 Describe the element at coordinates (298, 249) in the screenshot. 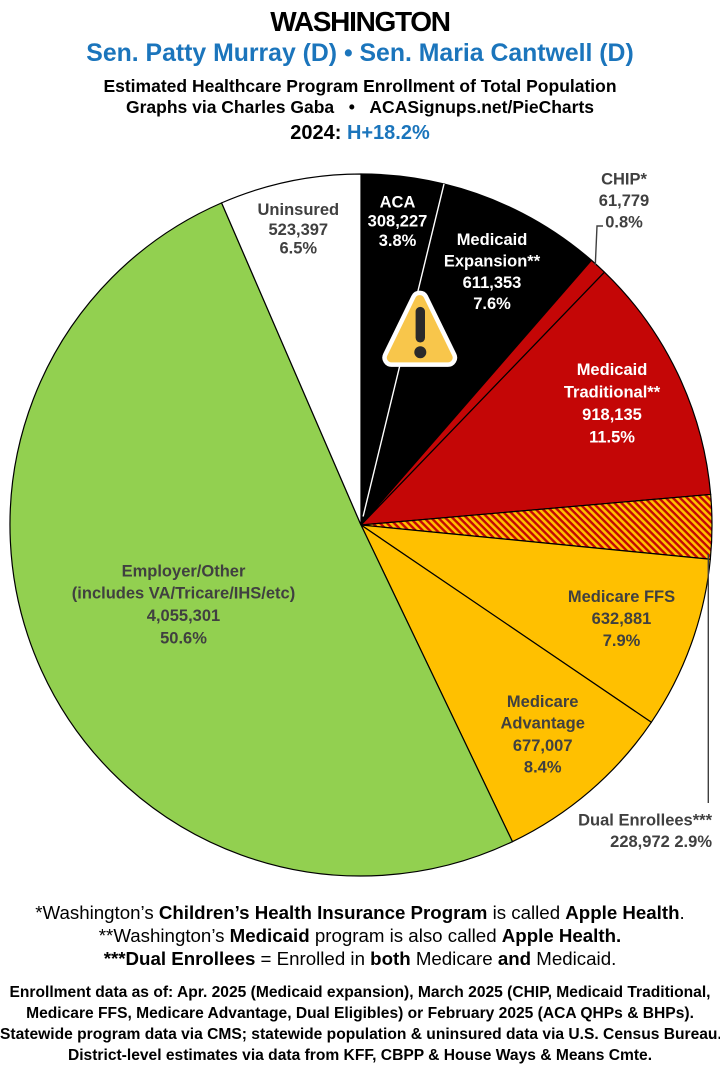

I see `svg-text: 6.5%` at that location.